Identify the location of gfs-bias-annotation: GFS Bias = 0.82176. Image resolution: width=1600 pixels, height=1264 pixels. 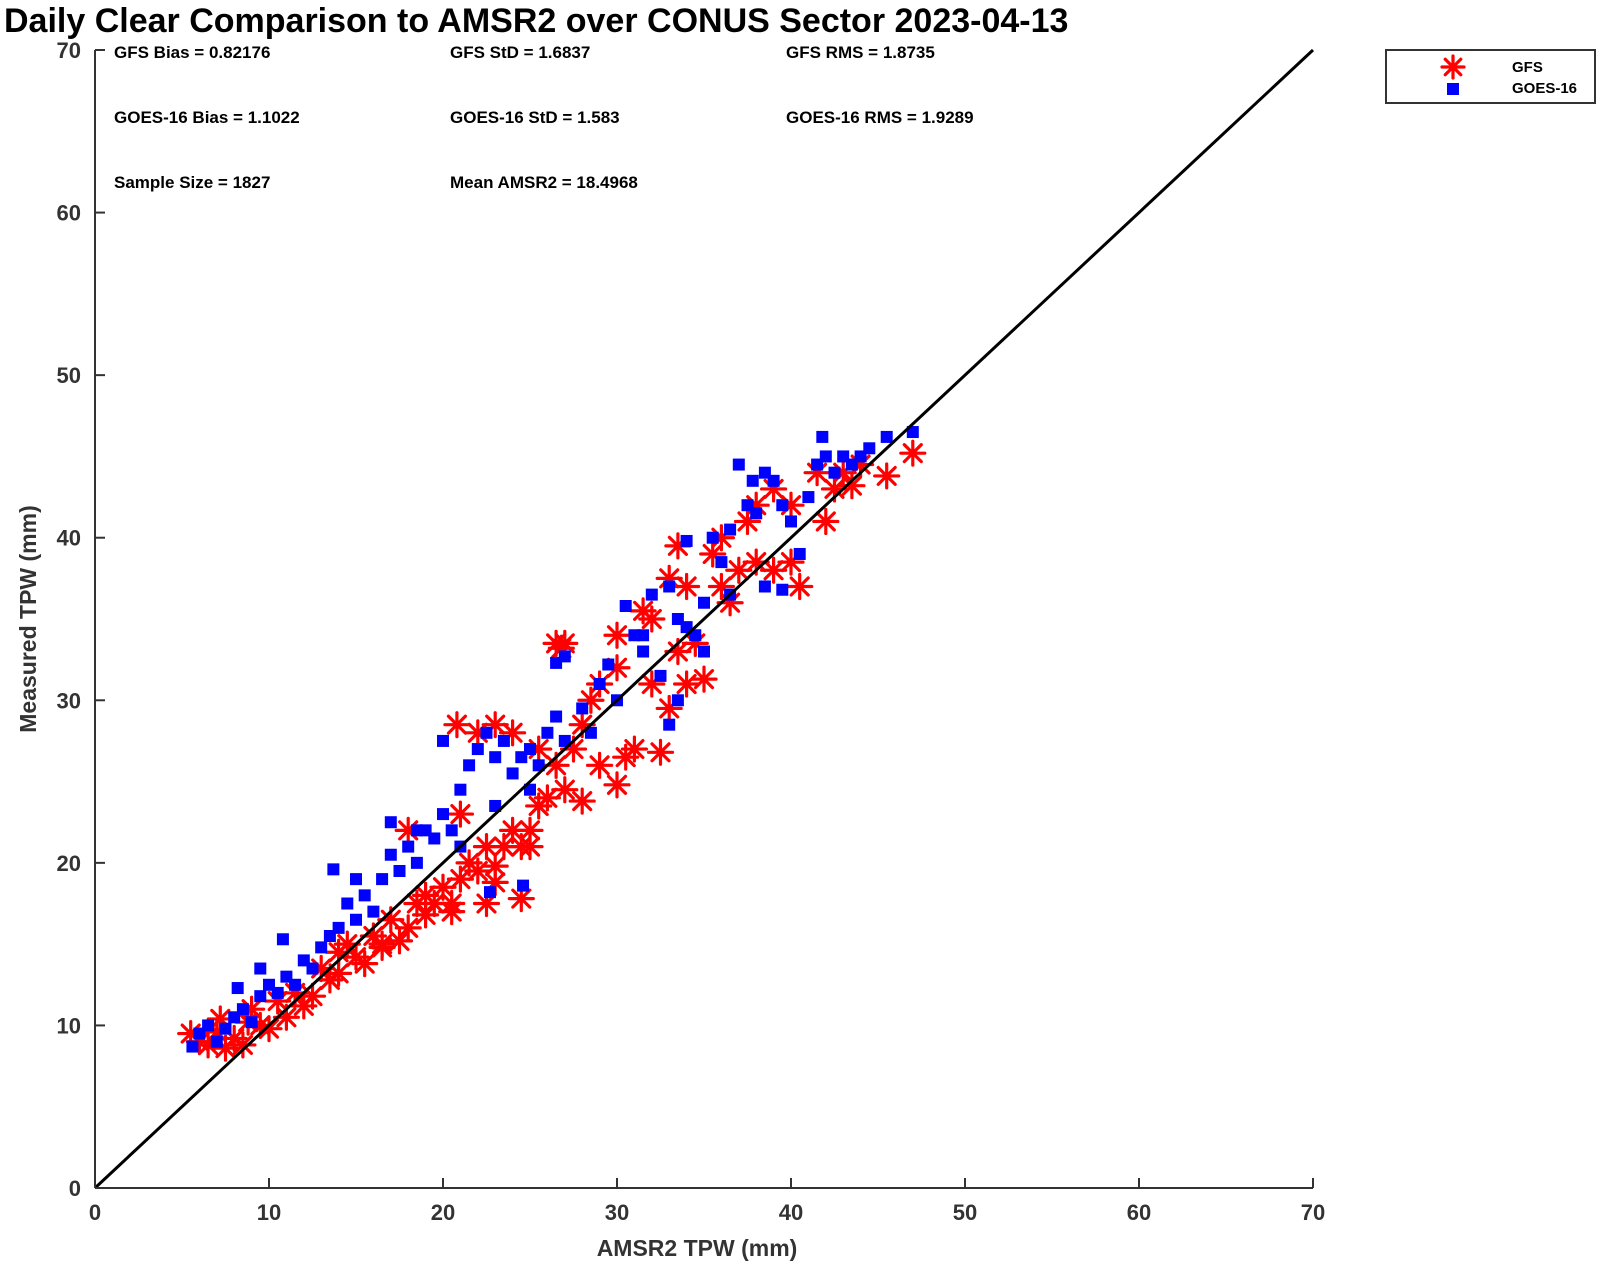
(192, 52).